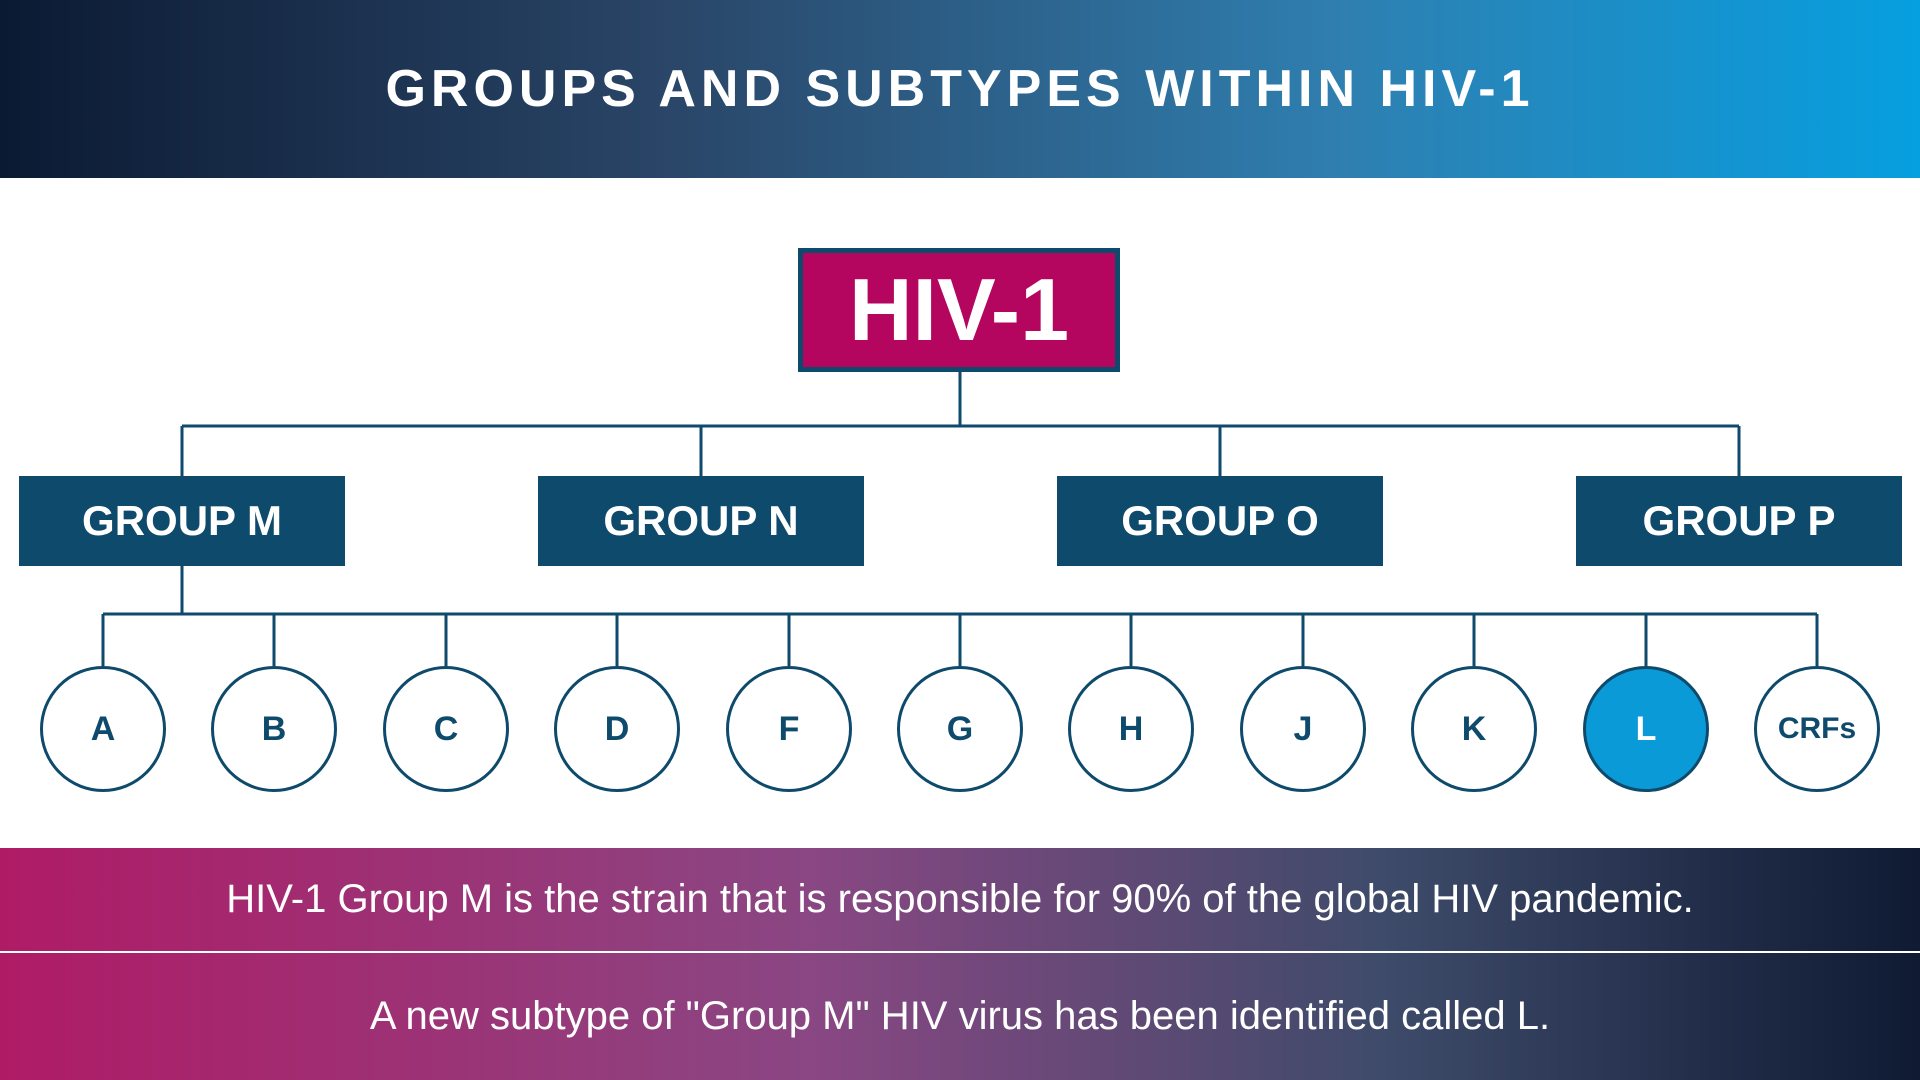 The image size is (1920, 1080). What do you see at coordinates (701, 521) in the screenshot?
I see `group-node-n: GROUP N` at bounding box center [701, 521].